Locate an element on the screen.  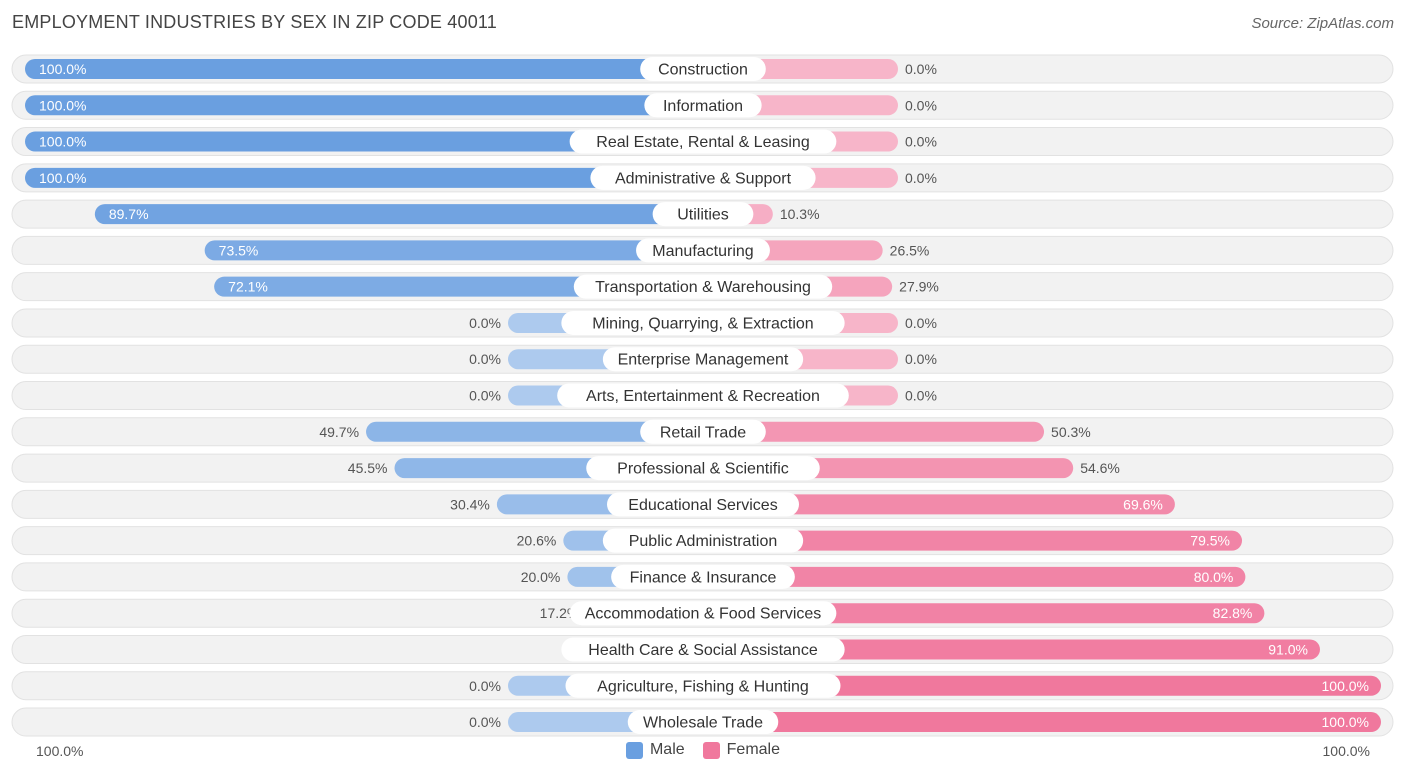
category-row: 73.5% 26.5% Manufacturing is located at coordinates (702, 250).